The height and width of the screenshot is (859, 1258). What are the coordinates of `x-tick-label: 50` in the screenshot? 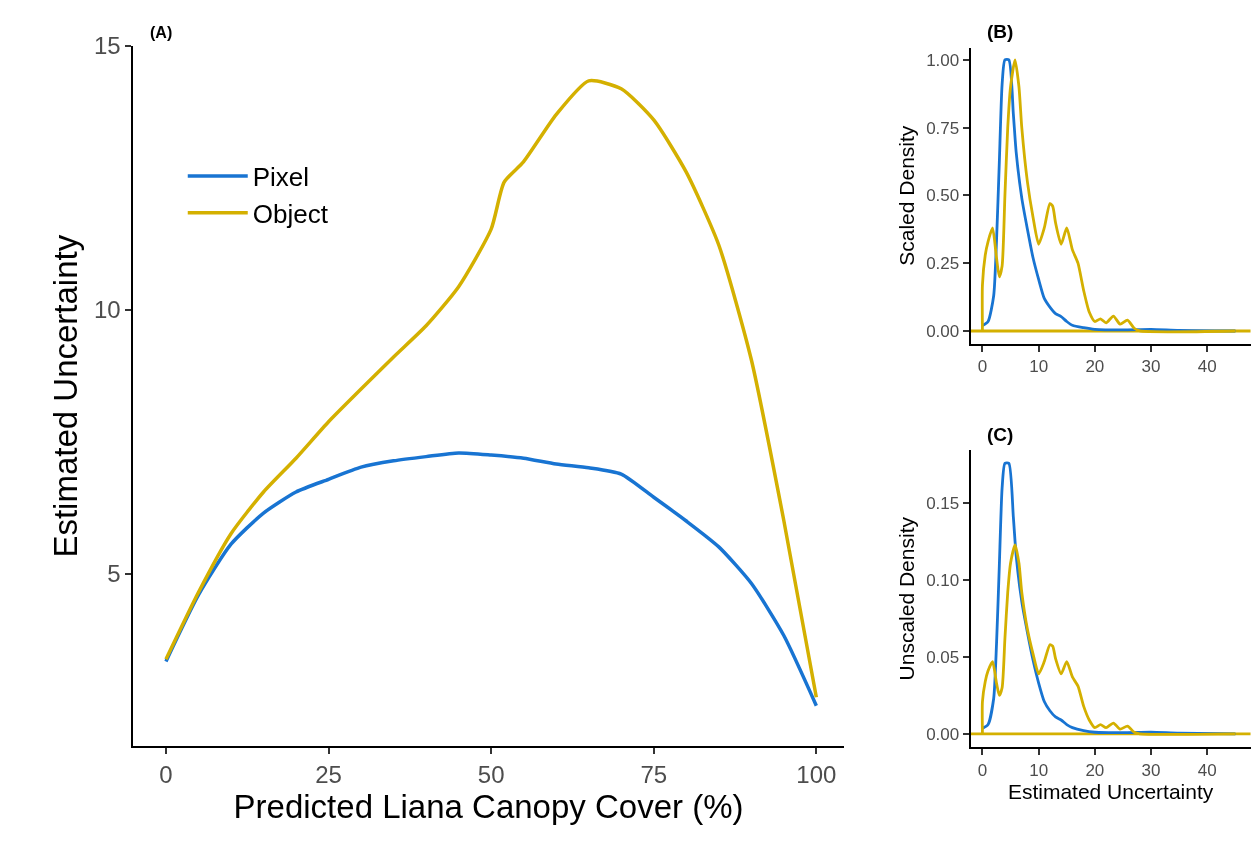 It's located at (491, 775).